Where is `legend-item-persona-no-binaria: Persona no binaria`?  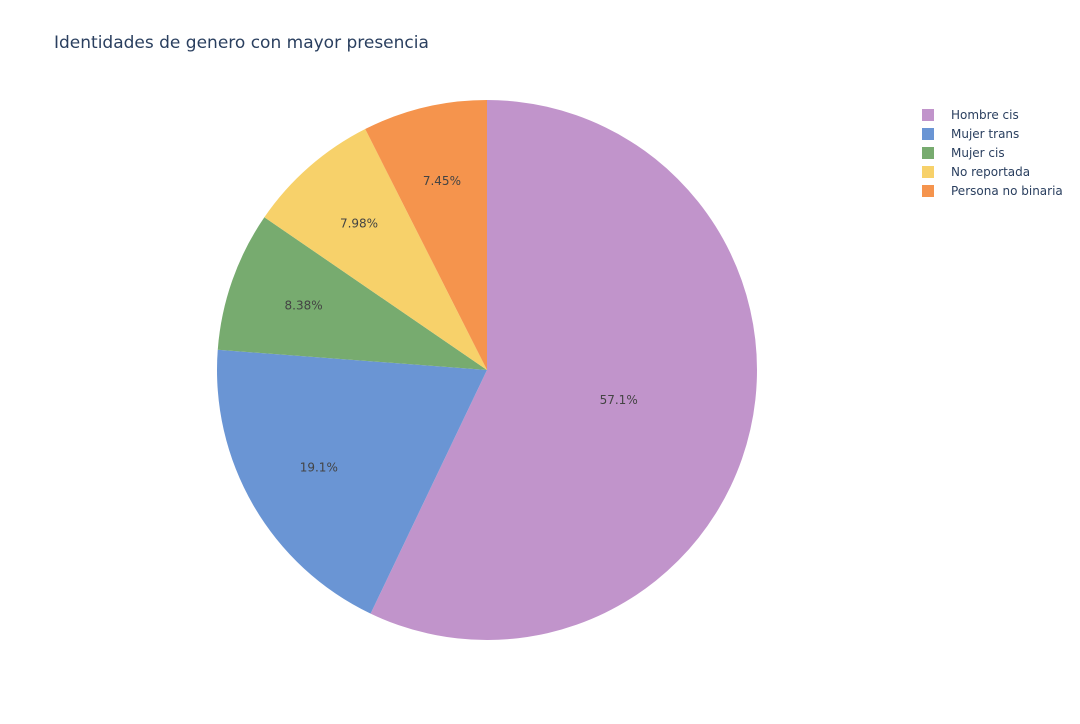 legend-item-persona-no-binaria: Persona no binaria is located at coordinates (992, 190).